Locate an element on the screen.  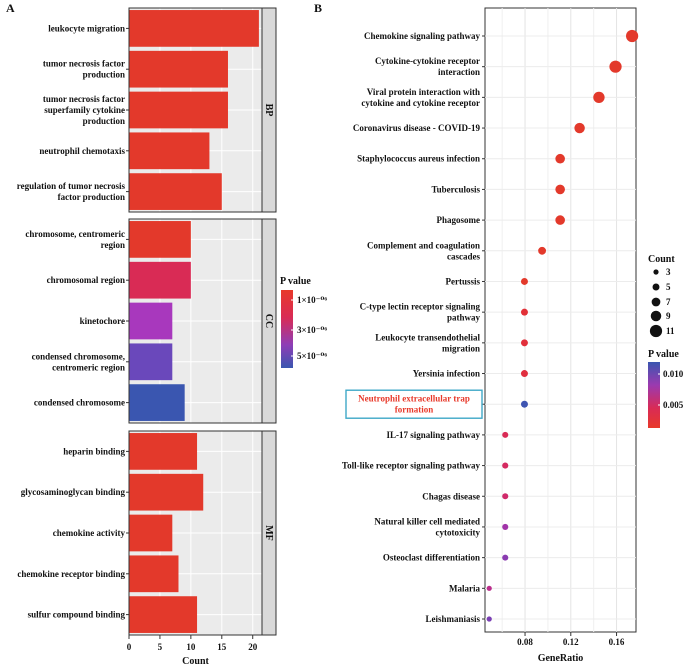
term-label: region is located at coordinates (113, 245).